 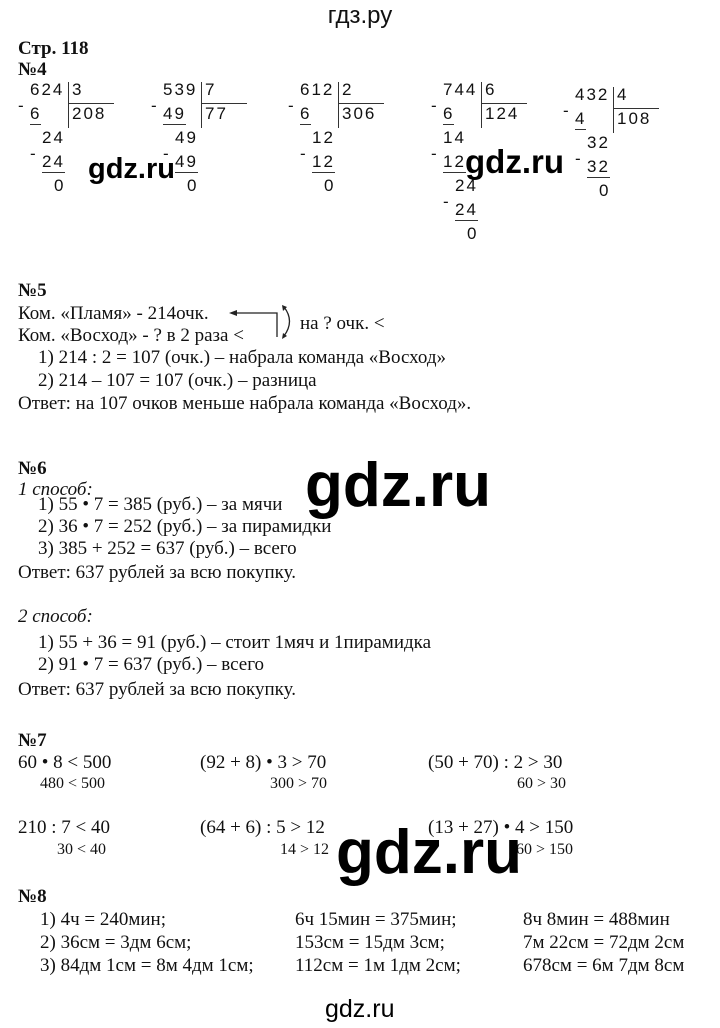 What do you see at coordinates (495, 762) in the screenshot?
I see `task7-expr: (50 + 70) : 2 > 30` at bounding box center [495, 762].